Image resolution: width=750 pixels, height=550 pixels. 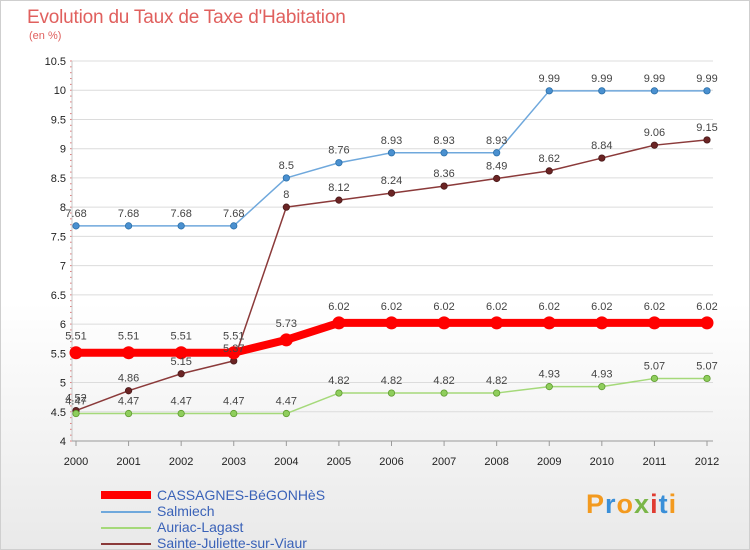 What do you see at coordinates (286, 195) in the screenshot?
I see `data-label: 8` at bounding box center [286, 195].